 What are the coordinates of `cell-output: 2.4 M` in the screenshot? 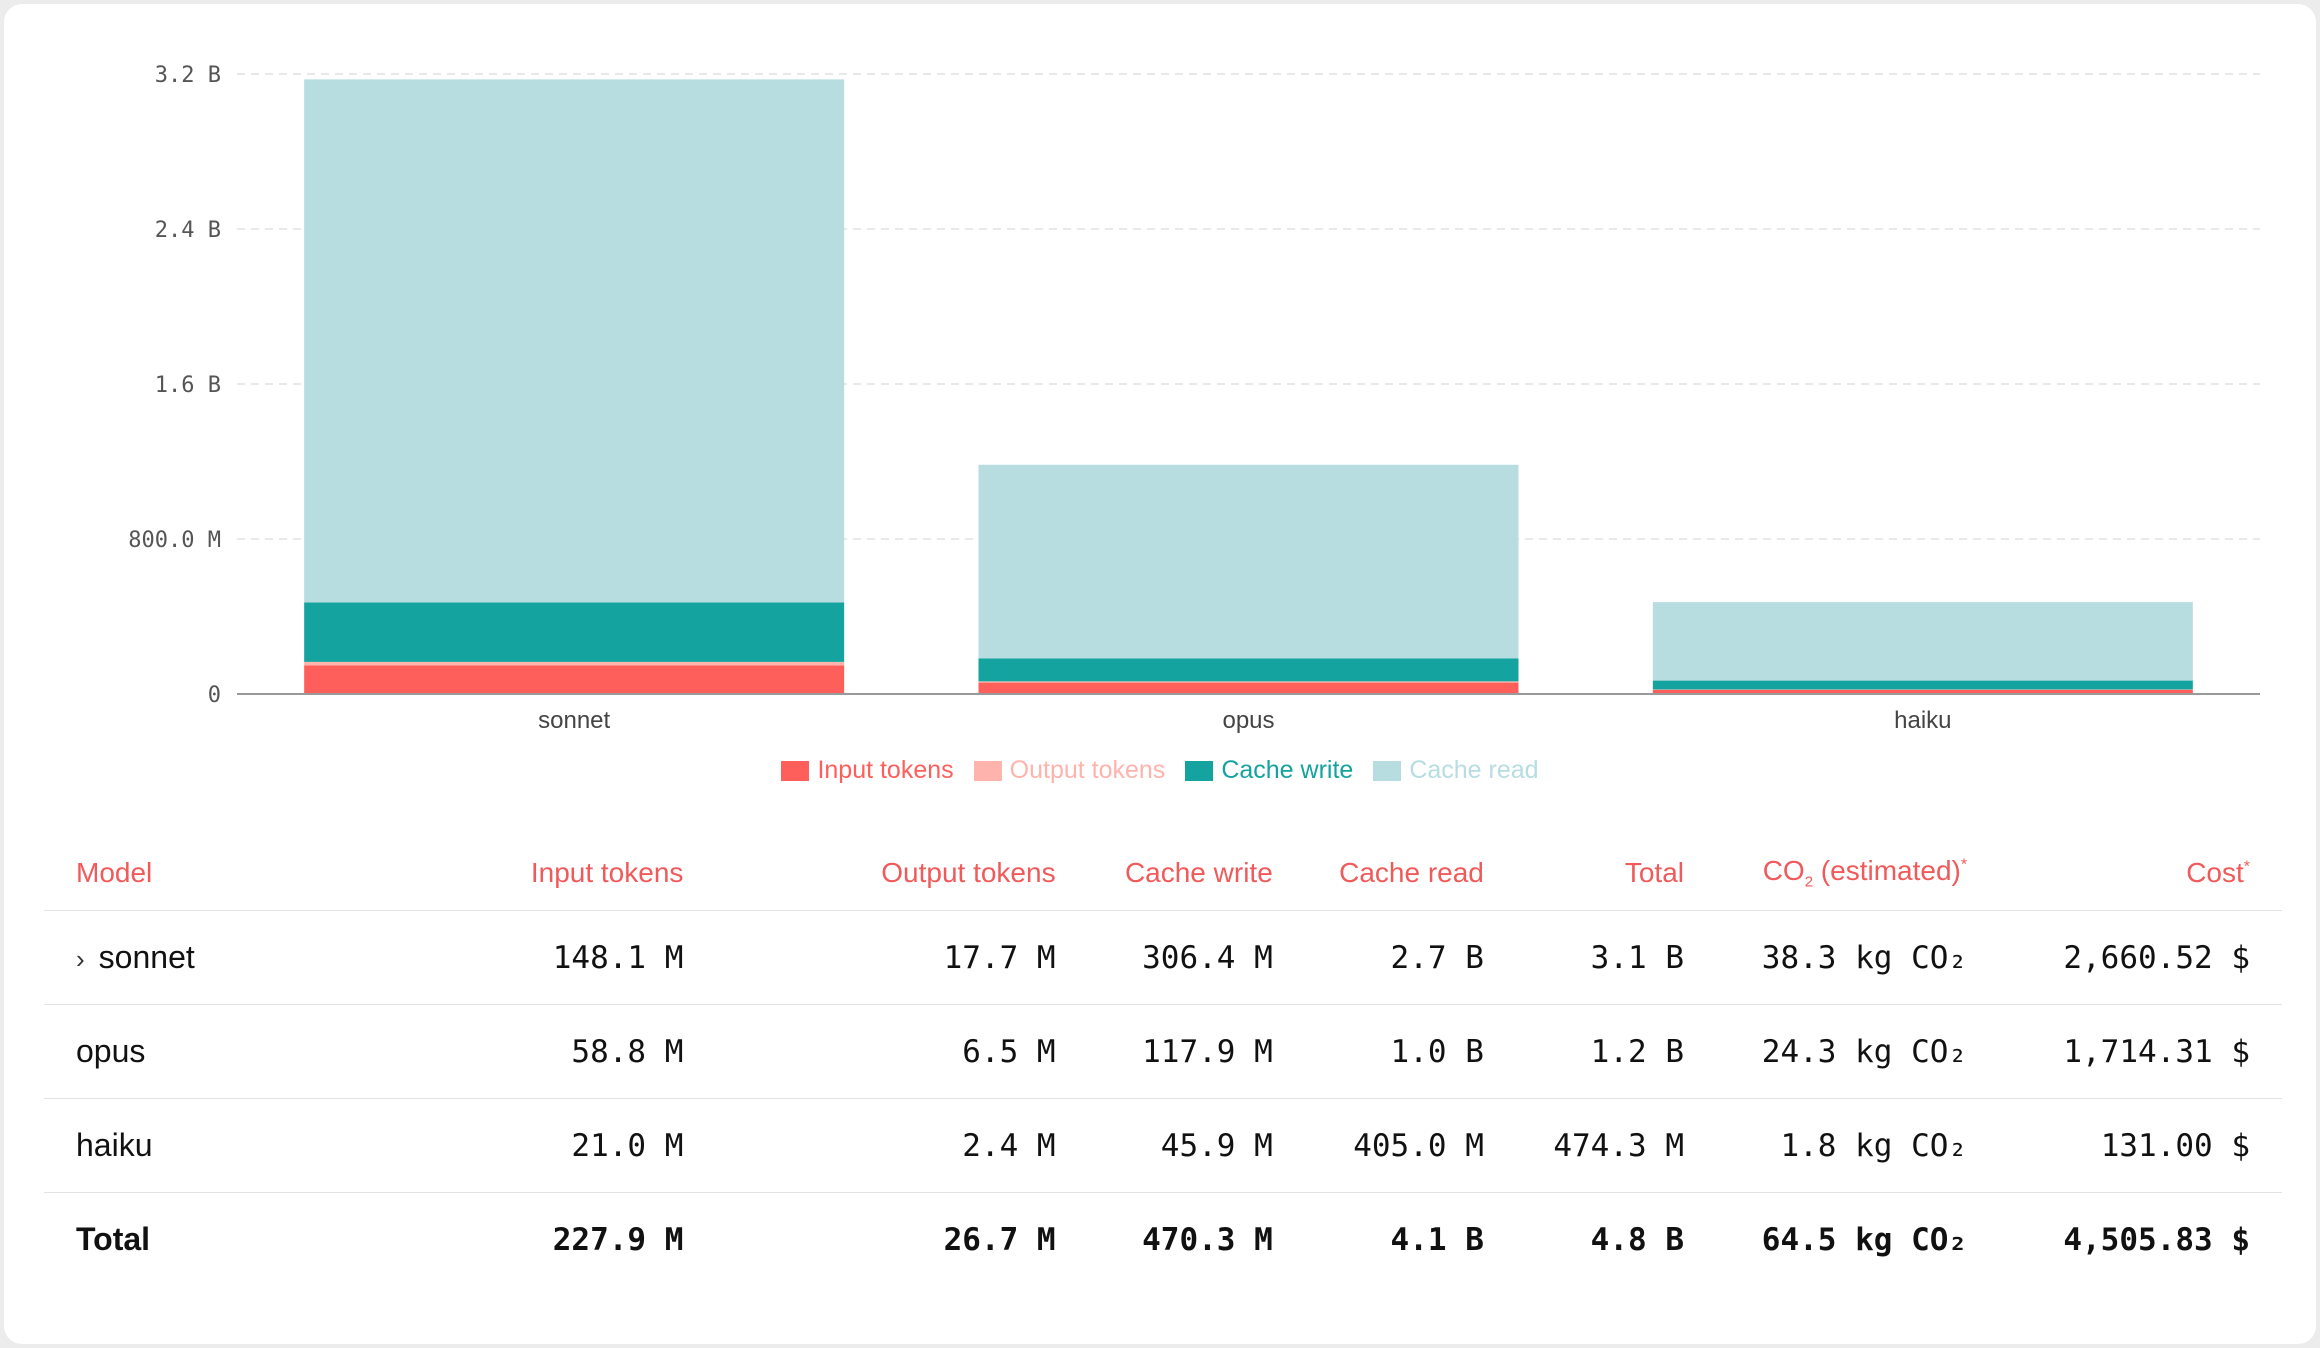 It's located at (869, 1145).